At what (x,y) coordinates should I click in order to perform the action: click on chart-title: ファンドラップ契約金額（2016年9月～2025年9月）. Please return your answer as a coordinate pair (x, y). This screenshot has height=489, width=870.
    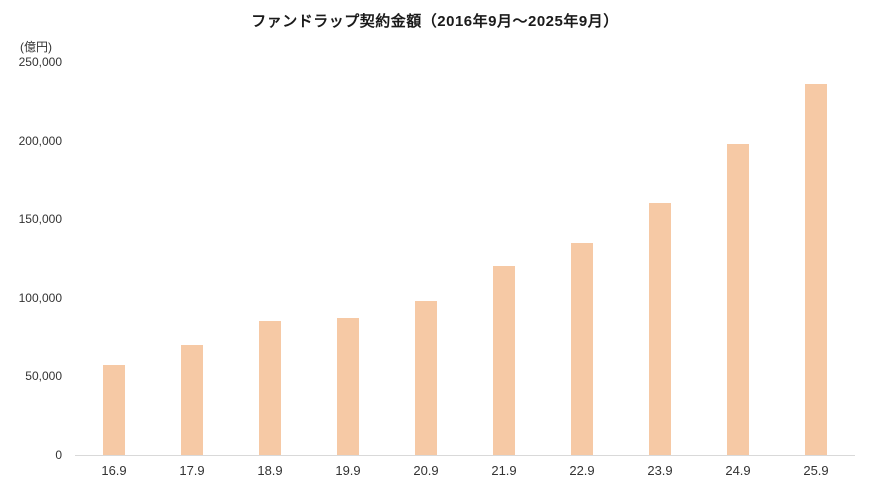
    Looking at the image, I should click on (435, 21).